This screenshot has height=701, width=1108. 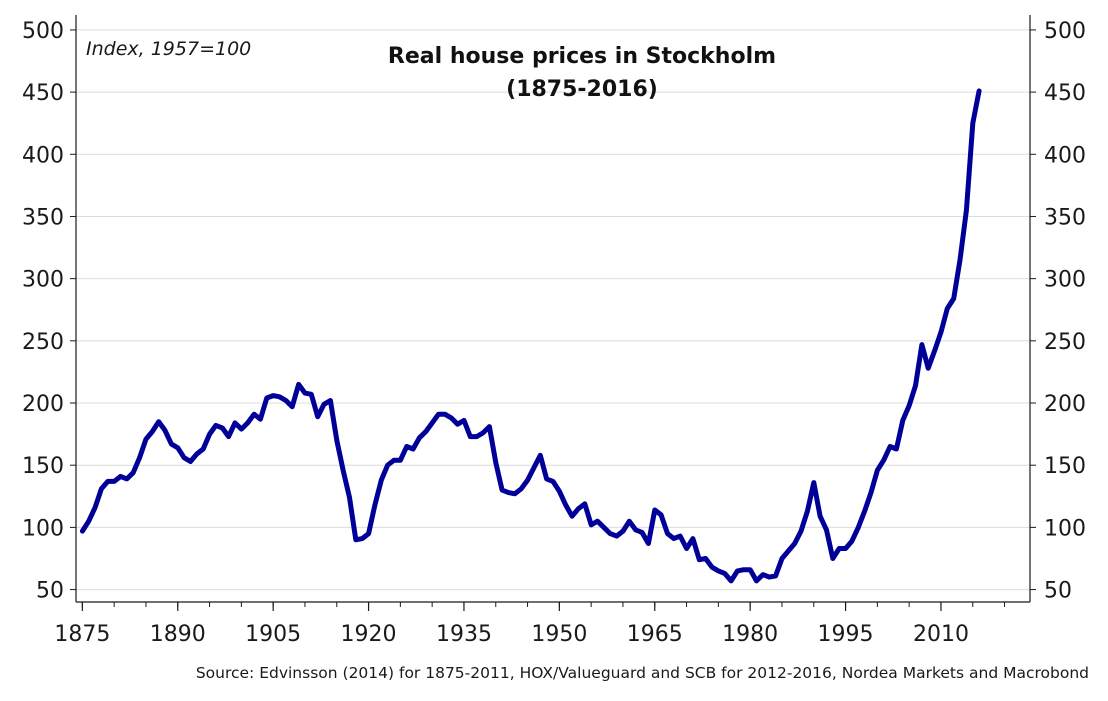 I want to click on y-tick-label-right: 500, so click(x=1065, y=31).